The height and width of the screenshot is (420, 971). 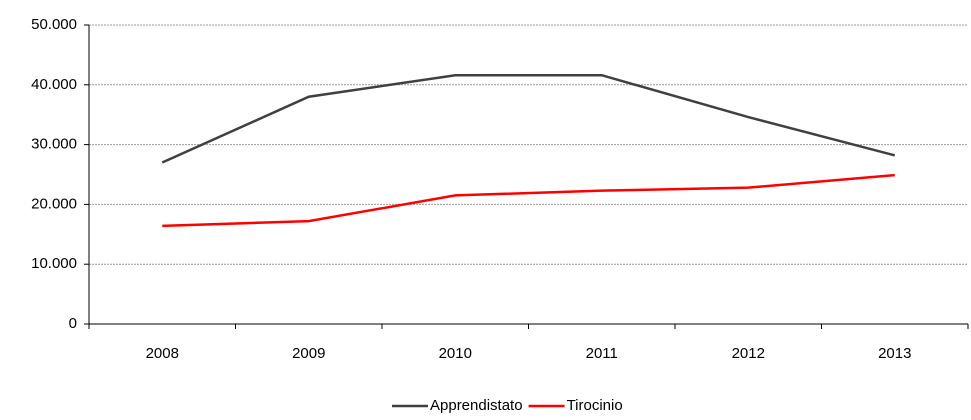 I want to click on series-line, so click(x=528, y=200).